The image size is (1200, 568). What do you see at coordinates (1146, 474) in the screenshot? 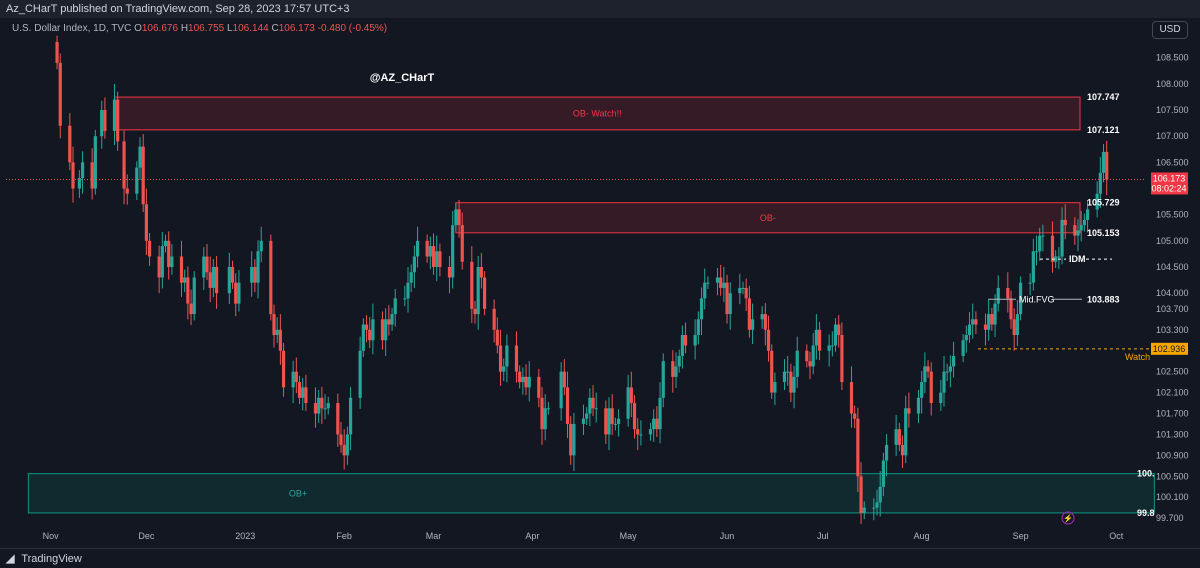
I see `ob-plus-top-label: 100.` at bounding box center [1146, 474].